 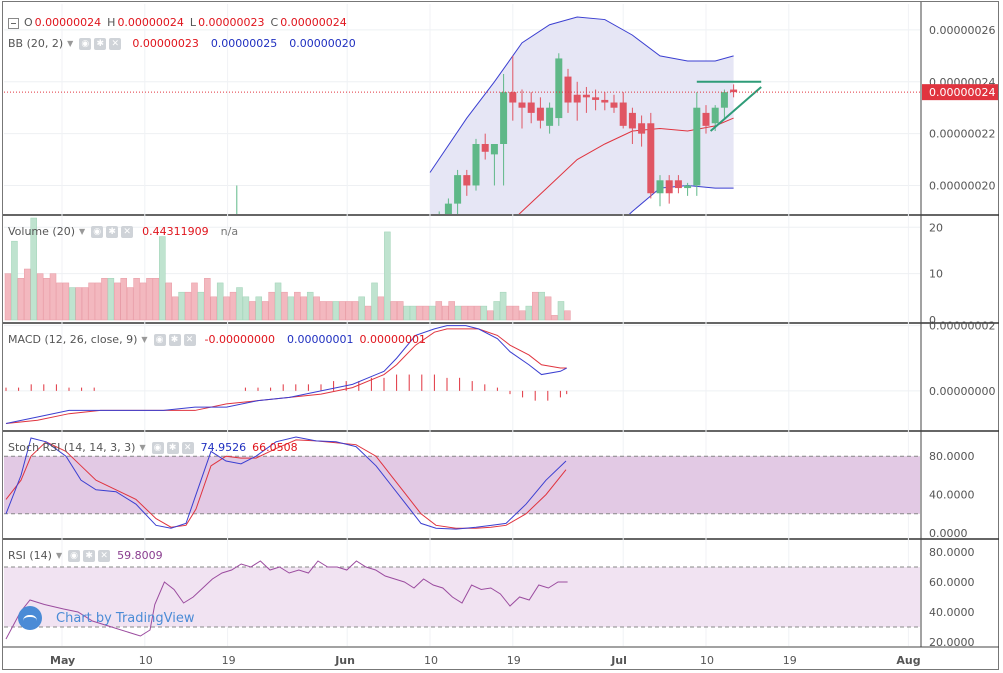 I want to click on last-price-tag, so click(x=960, y=92).